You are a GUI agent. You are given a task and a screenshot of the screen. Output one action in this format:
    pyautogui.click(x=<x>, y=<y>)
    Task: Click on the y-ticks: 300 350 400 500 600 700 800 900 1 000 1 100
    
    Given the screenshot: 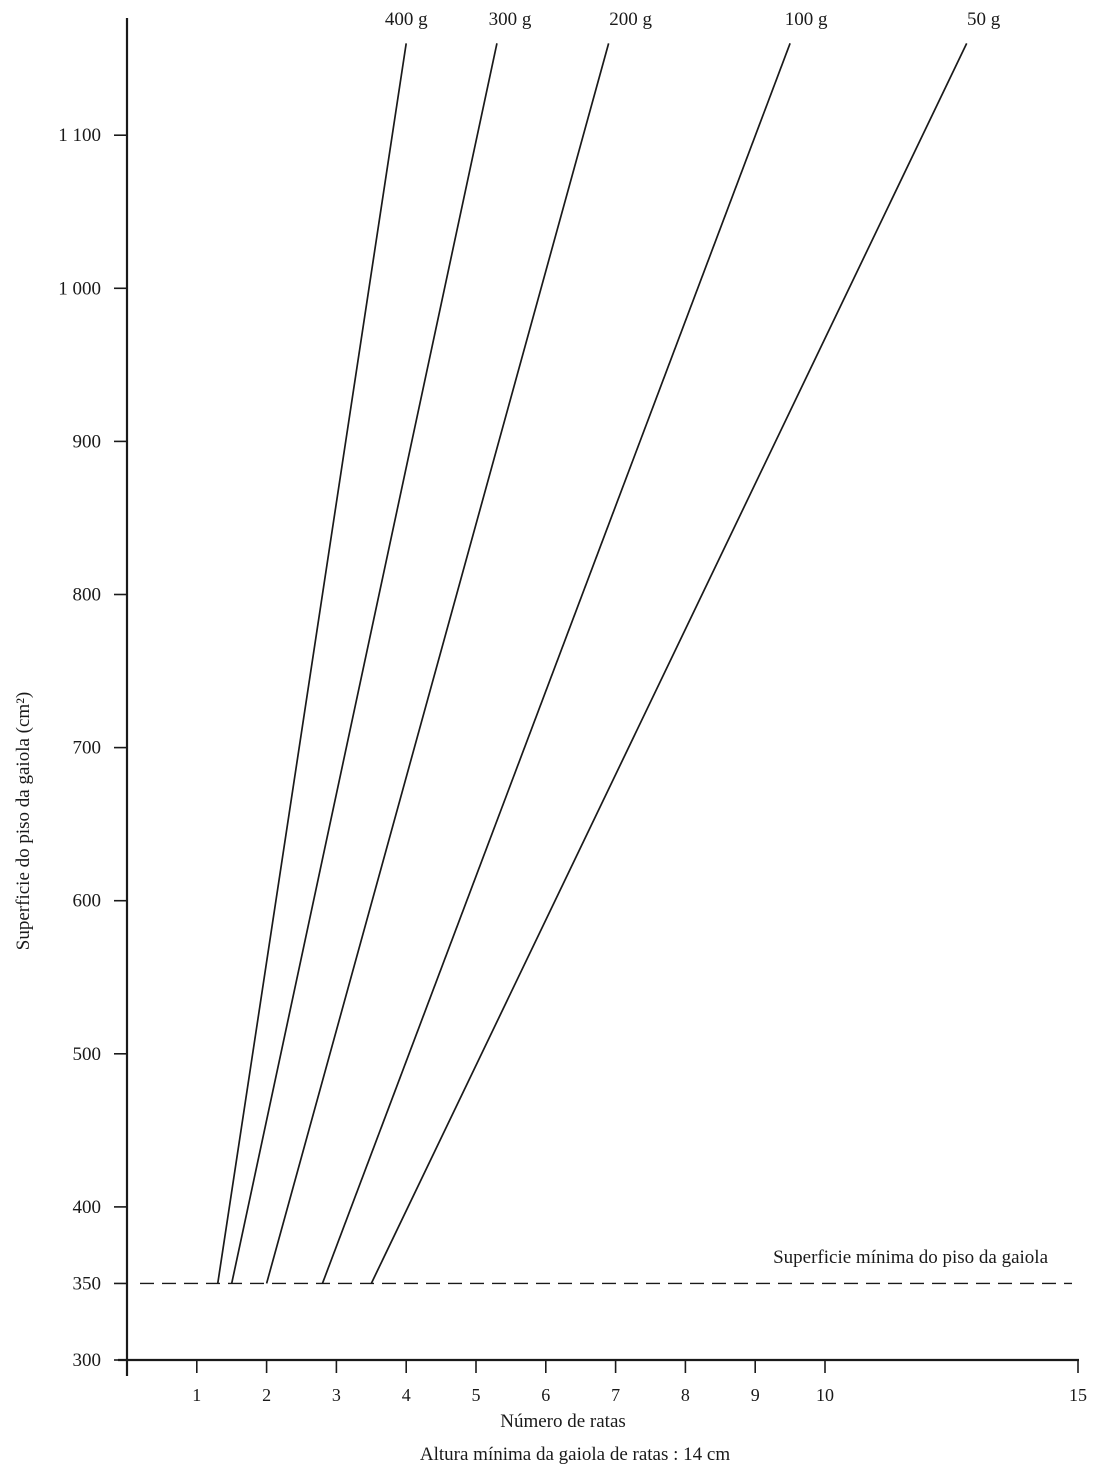 What is the action you would take?
    pyautogui.click(x=92, y=748)
    